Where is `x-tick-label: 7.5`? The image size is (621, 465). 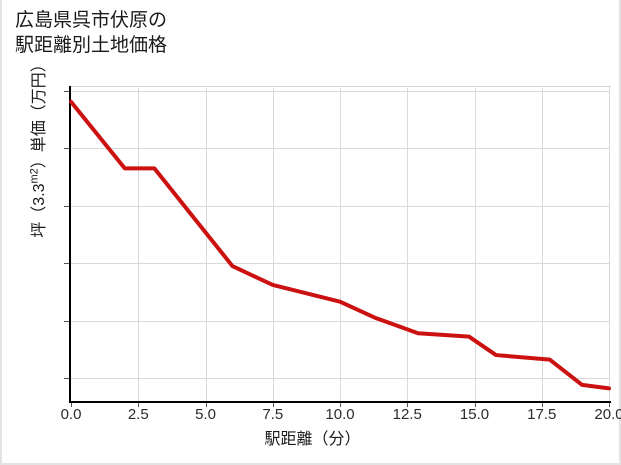 x-tick-label: 7.5 is located at coordinates (273, 414).